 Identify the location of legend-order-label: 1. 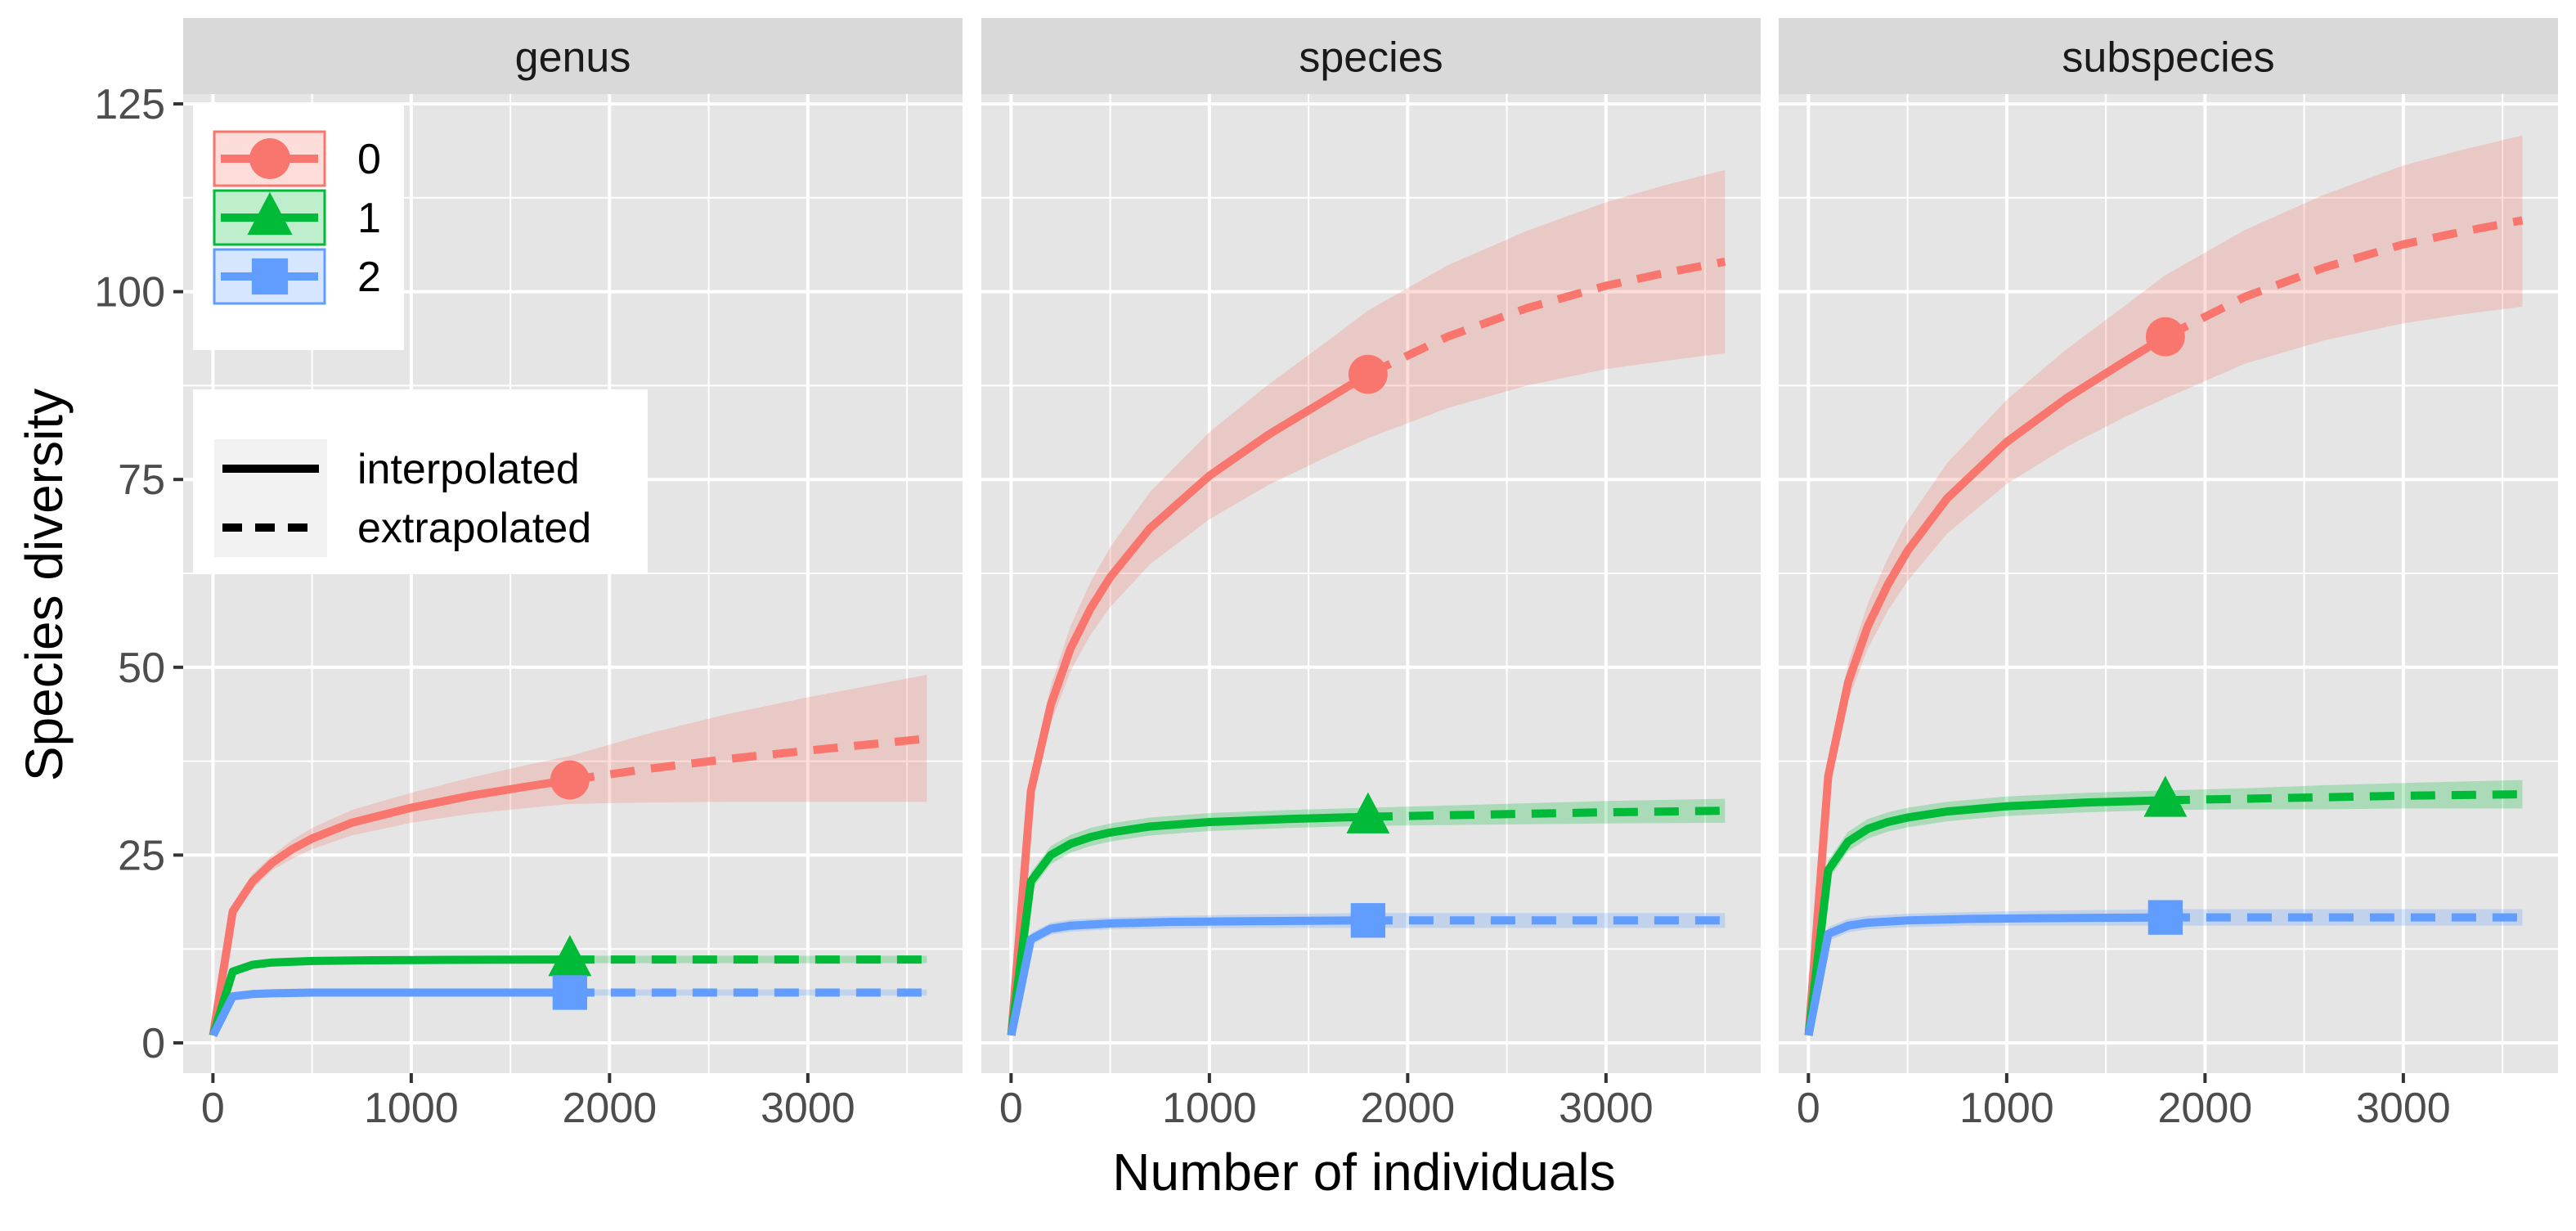
(369, 218).